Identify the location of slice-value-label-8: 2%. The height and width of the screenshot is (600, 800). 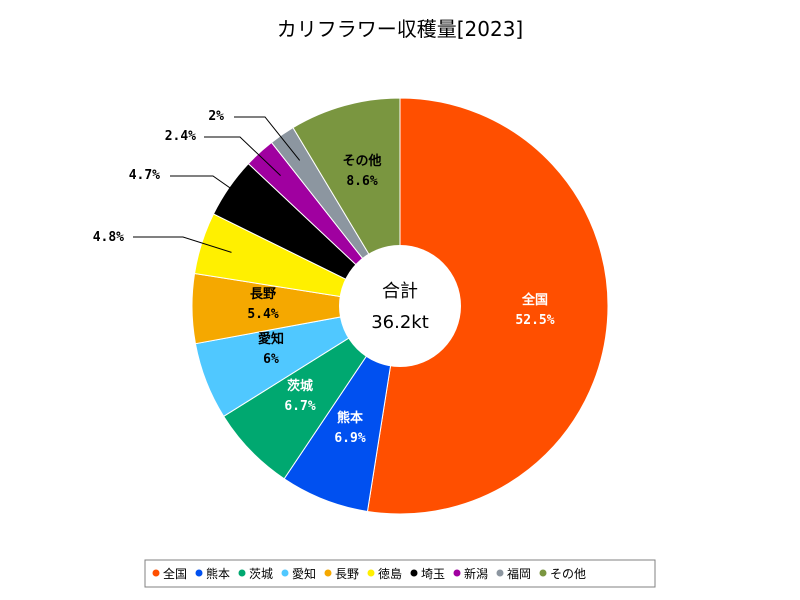
(216, 116).